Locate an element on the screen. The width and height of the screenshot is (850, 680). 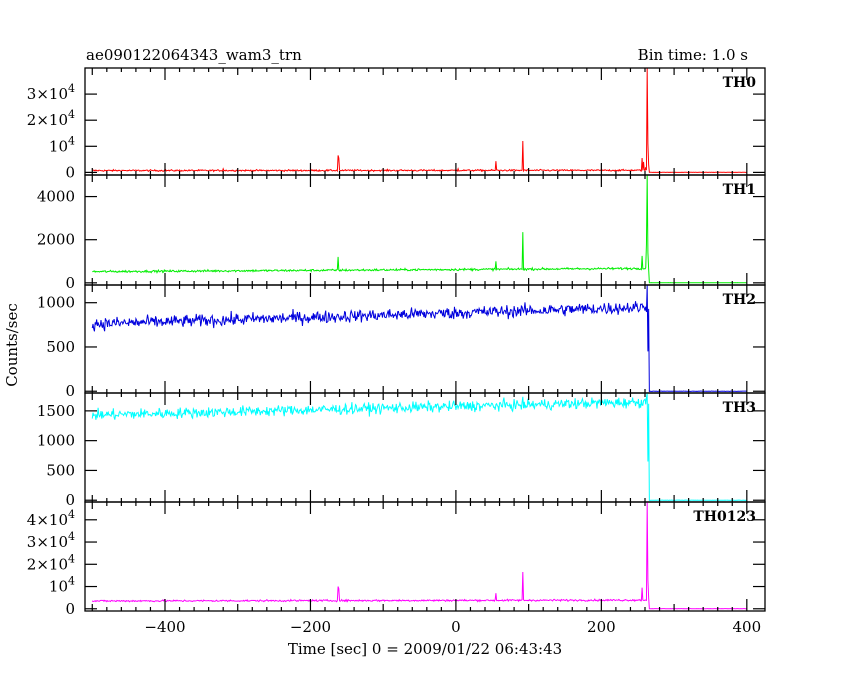
series-line-th3 is located at coordinates (419, 446).